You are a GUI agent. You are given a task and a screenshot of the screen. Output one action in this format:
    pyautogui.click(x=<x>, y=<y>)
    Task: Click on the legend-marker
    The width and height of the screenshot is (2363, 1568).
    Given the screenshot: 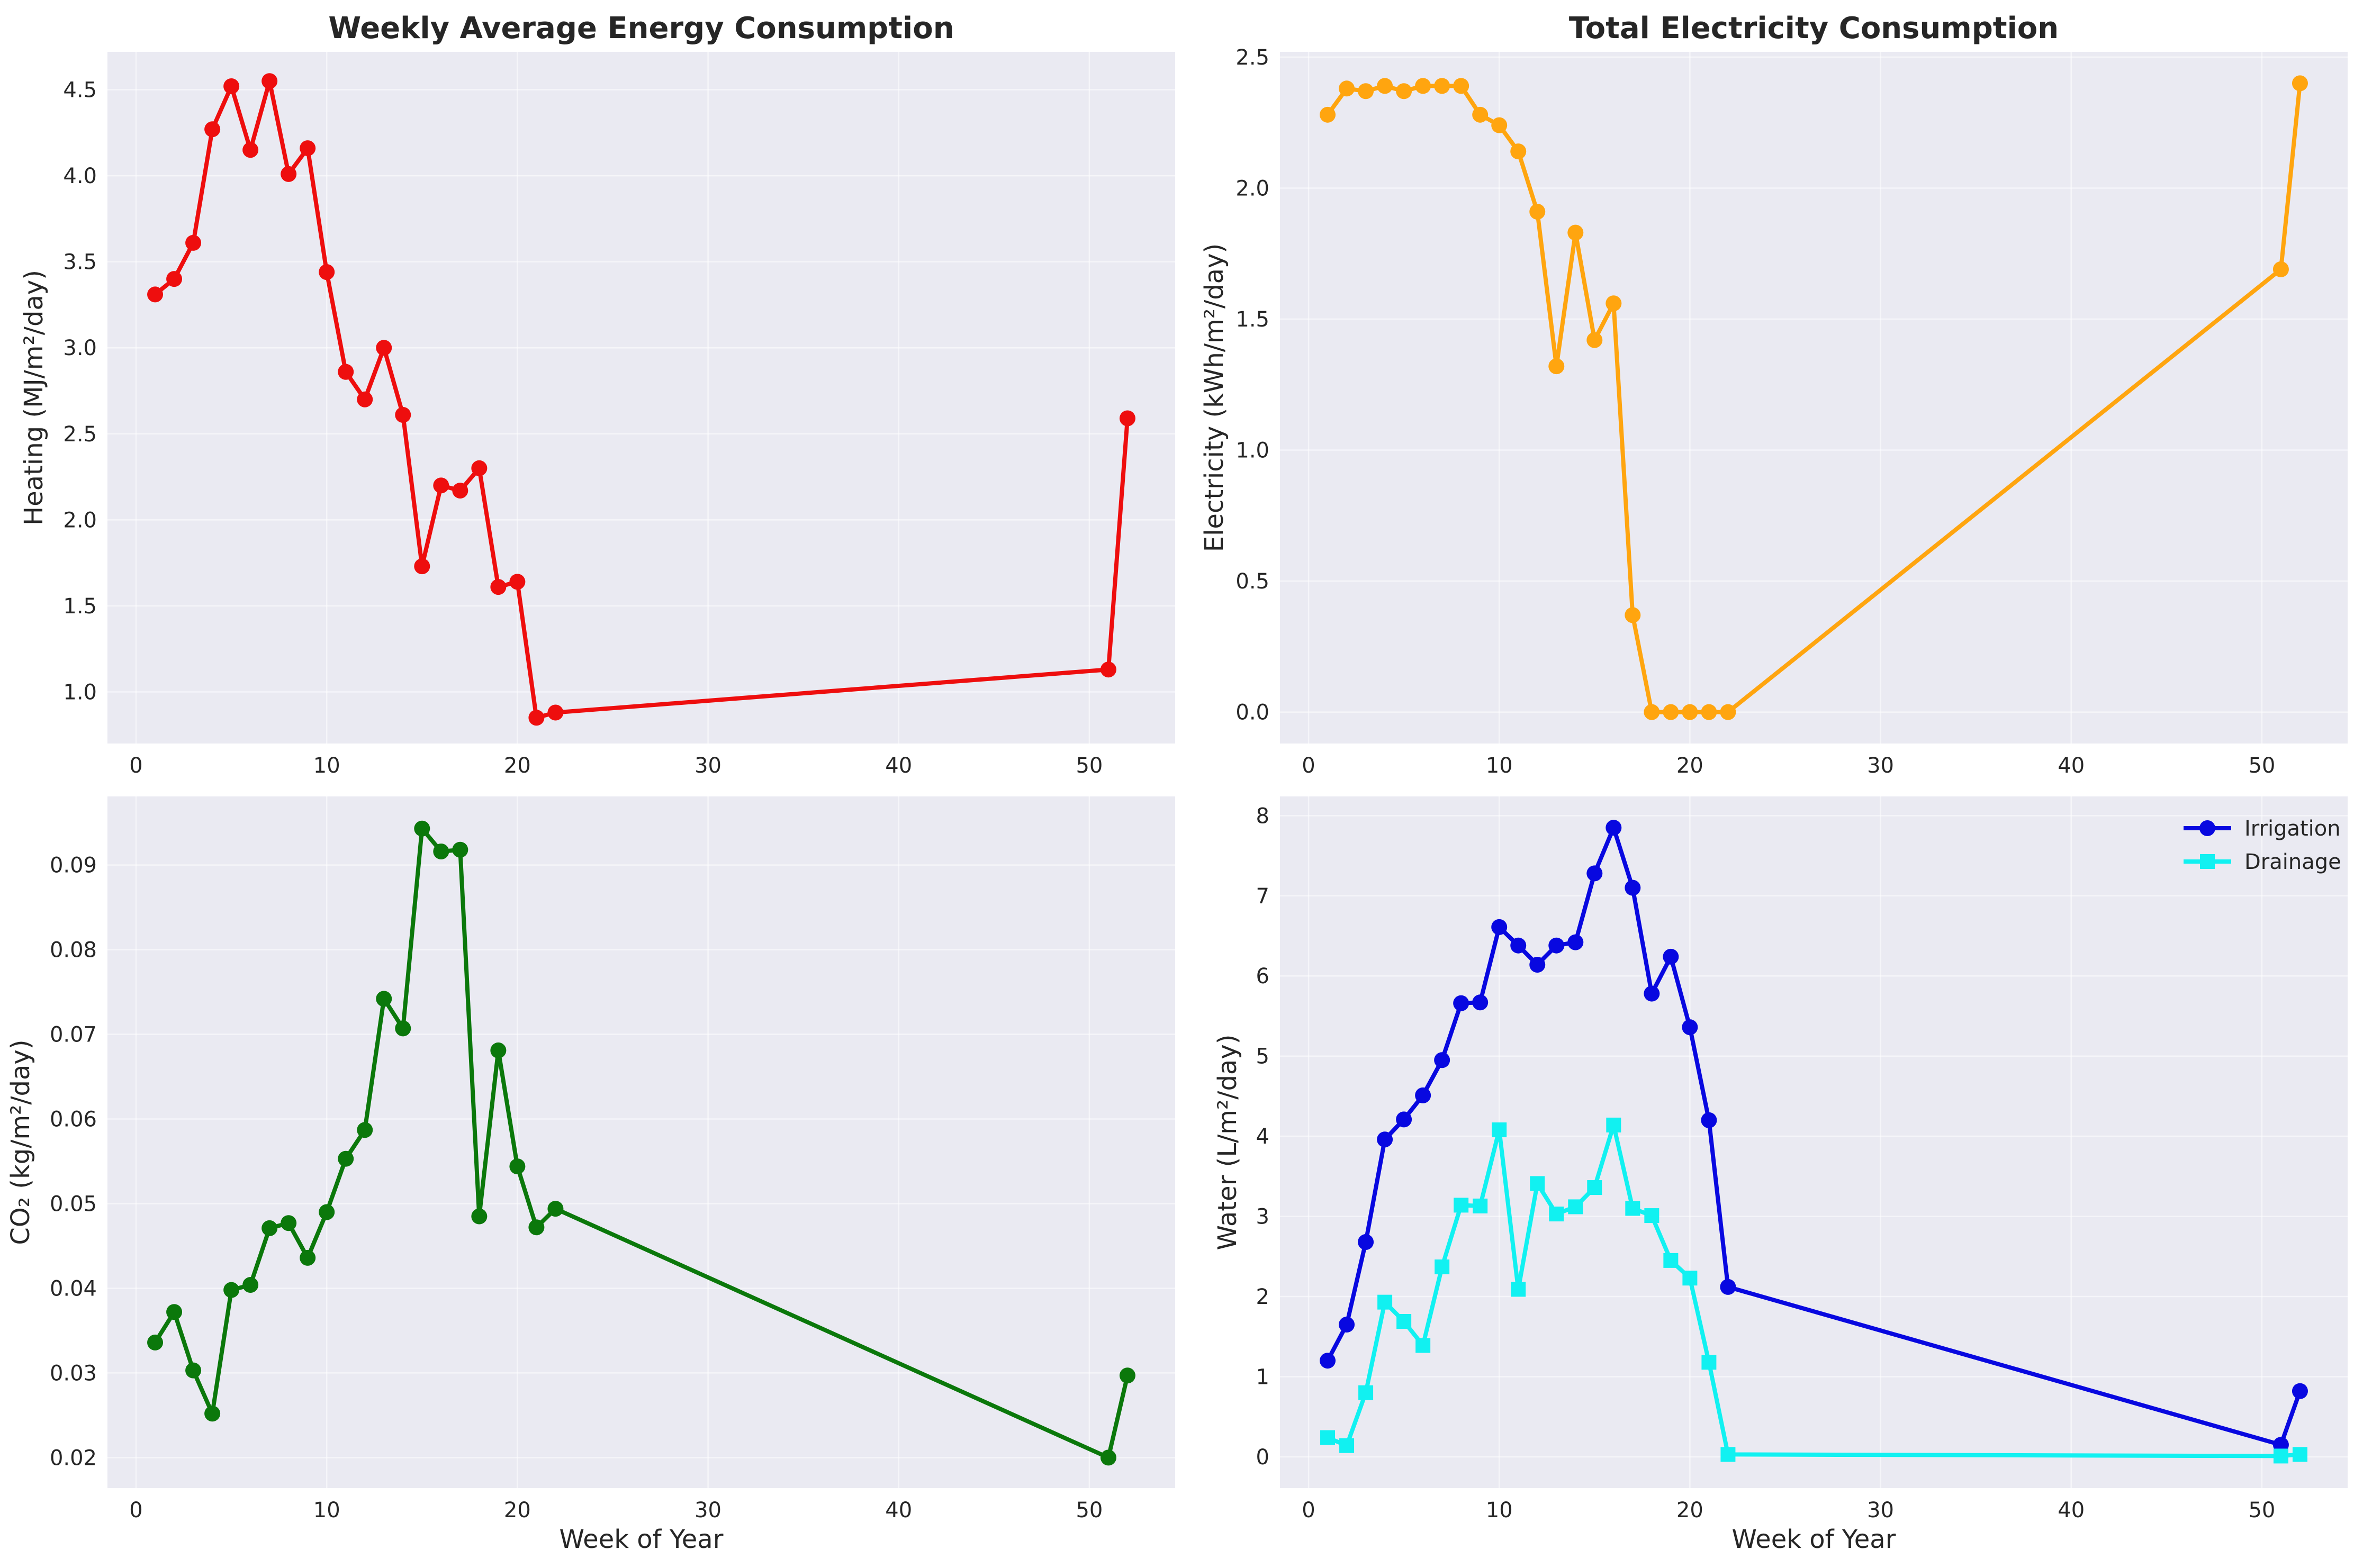 What is the action you would take?
    pyautogui.click(x=2207, y=828)
    